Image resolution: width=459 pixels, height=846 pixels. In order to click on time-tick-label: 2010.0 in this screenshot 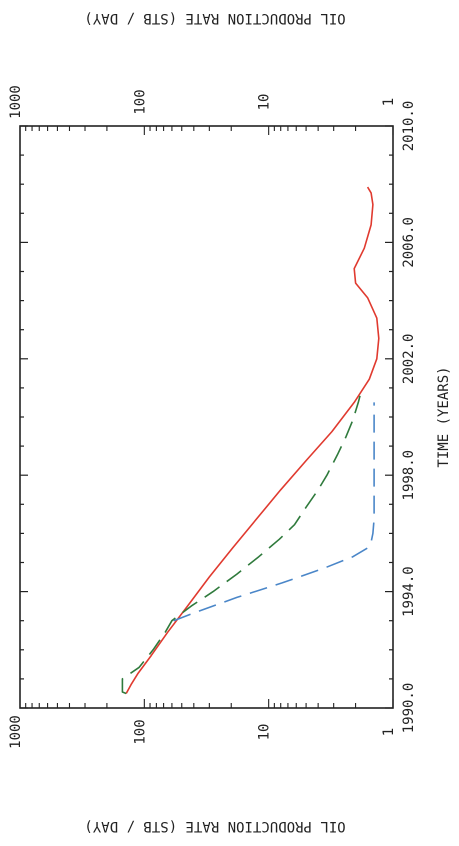, I will do `click(409, 126)`.